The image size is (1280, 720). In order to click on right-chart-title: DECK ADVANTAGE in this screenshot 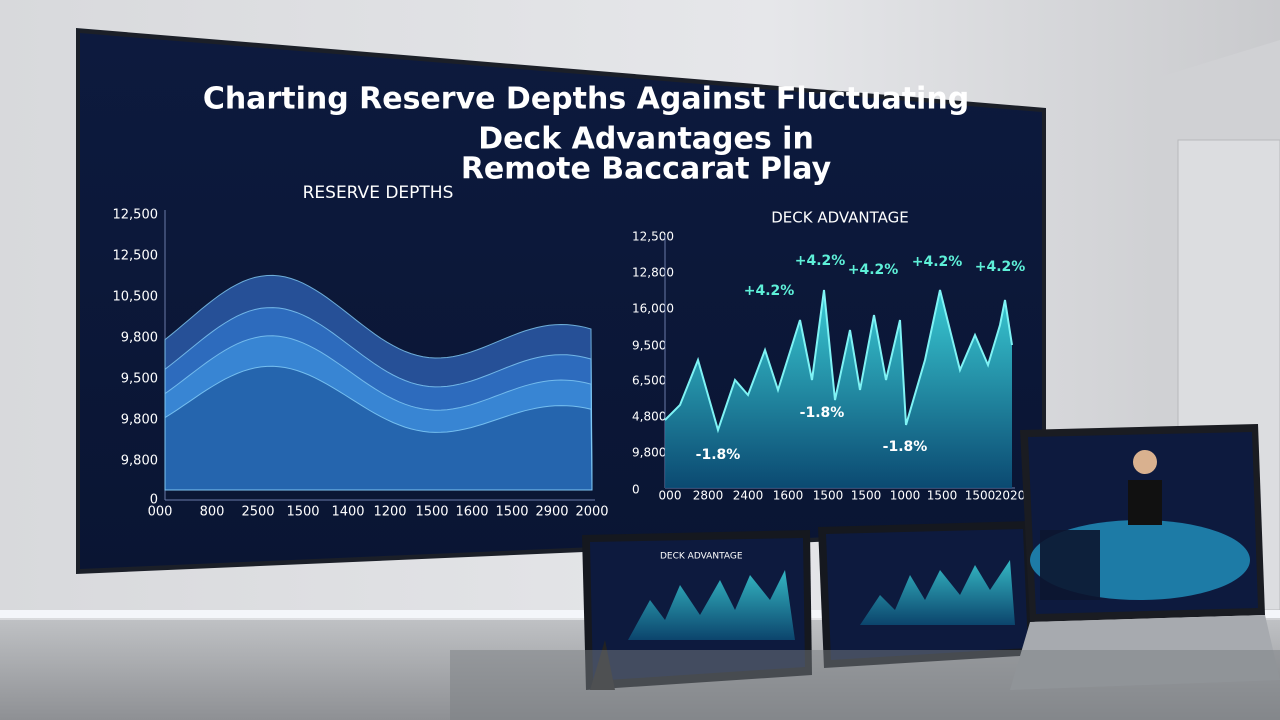, I will do `click(840, 218)`.